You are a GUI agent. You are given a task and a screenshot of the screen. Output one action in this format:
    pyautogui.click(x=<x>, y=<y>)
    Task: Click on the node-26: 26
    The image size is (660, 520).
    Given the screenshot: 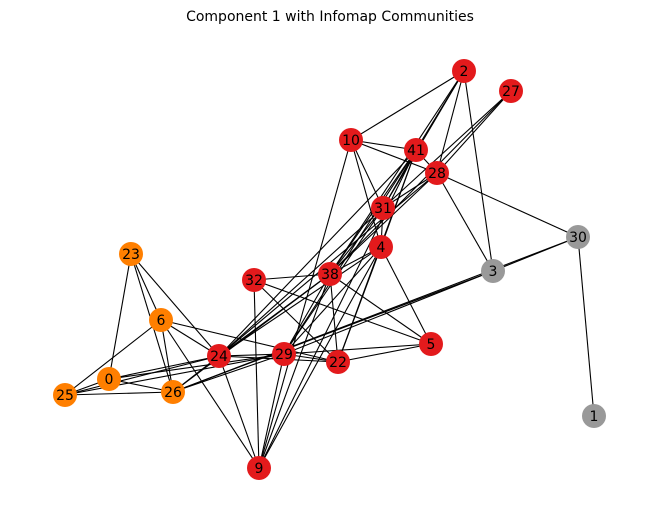 What is the action you would take?
    pyautogui.click(x=173, y=392)
    